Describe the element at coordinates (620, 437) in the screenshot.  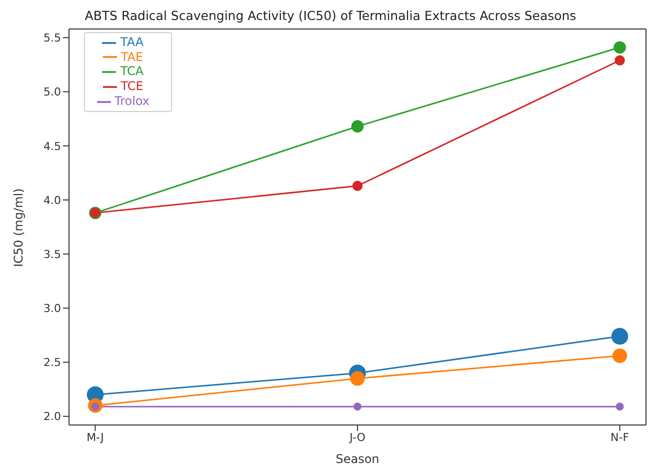
I see `x-tick-label: N-F` at that location.